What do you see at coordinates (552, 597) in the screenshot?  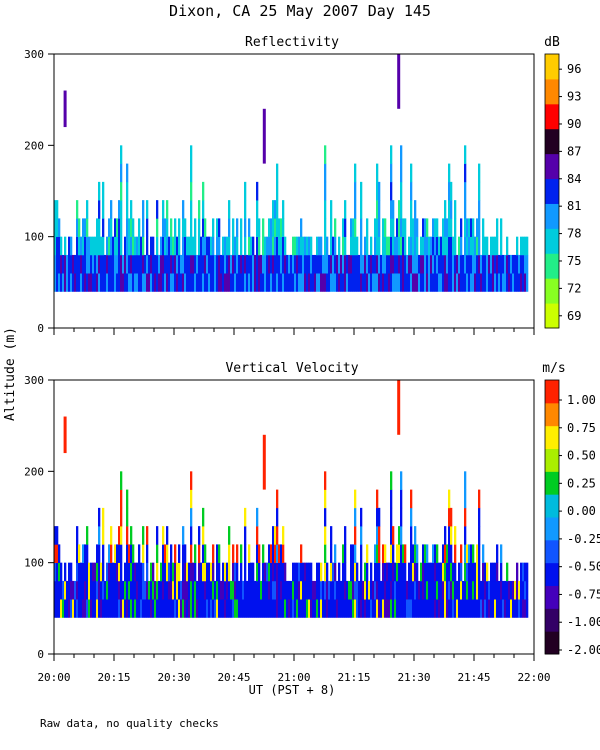 I see `colorbar-swatch` at bounding box center [552, 597].